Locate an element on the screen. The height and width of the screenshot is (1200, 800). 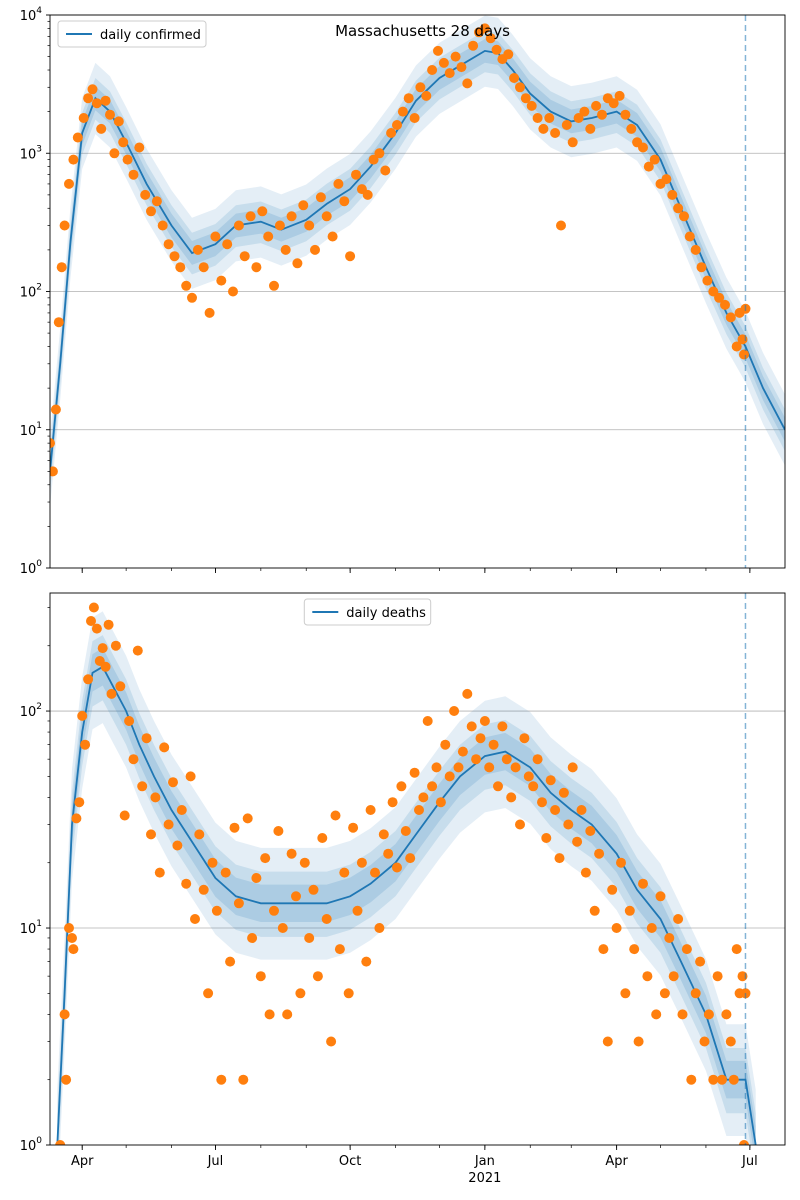
legend-label: daily confirmed is located at coordinates (150, 35).